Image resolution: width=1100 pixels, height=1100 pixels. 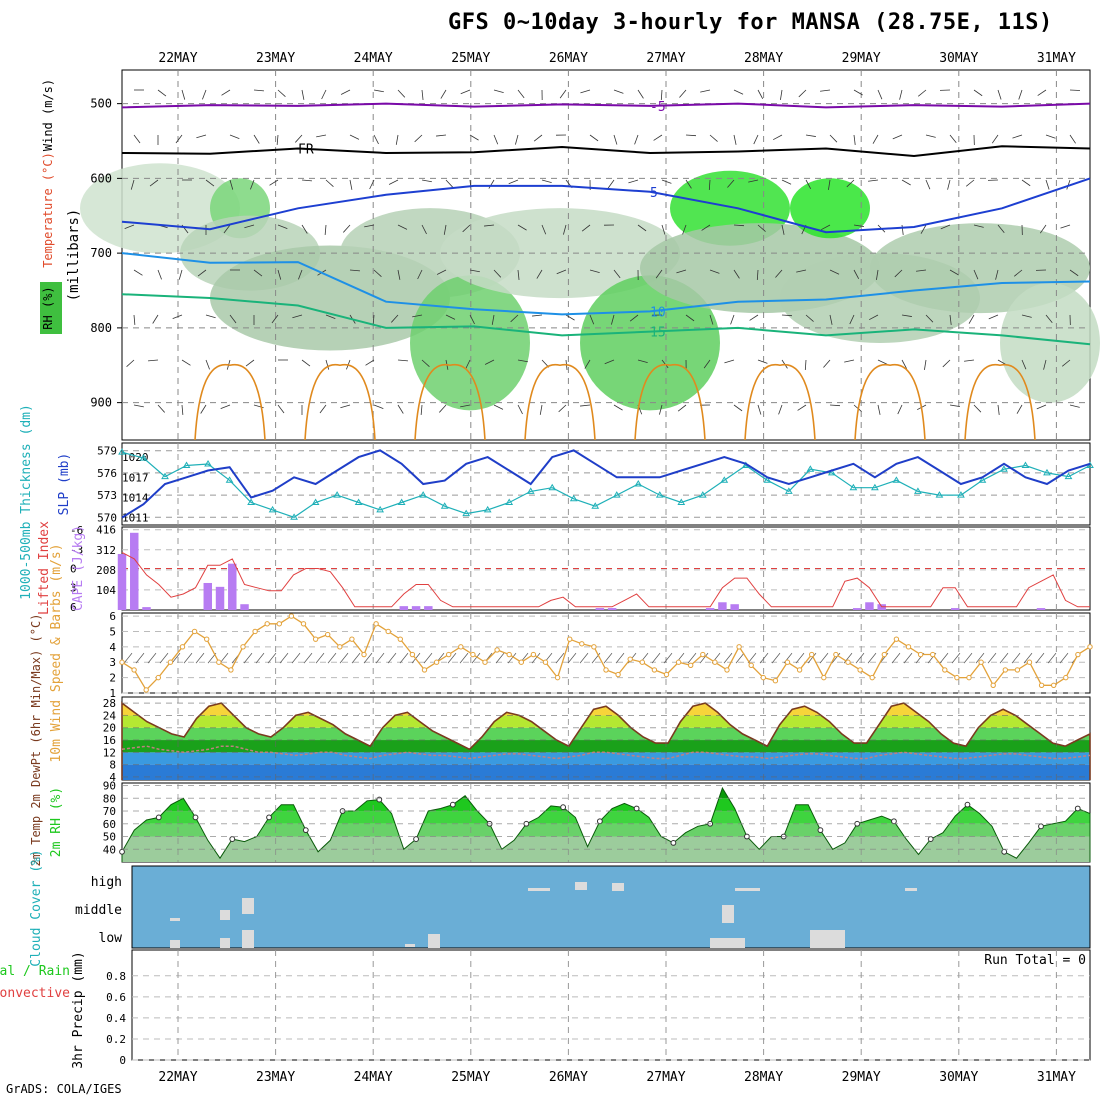 What do you see at coordinates (35, 993) in the screenshot?
I see `precip-legend-convective: Convective` at bounding box center [35, 993].